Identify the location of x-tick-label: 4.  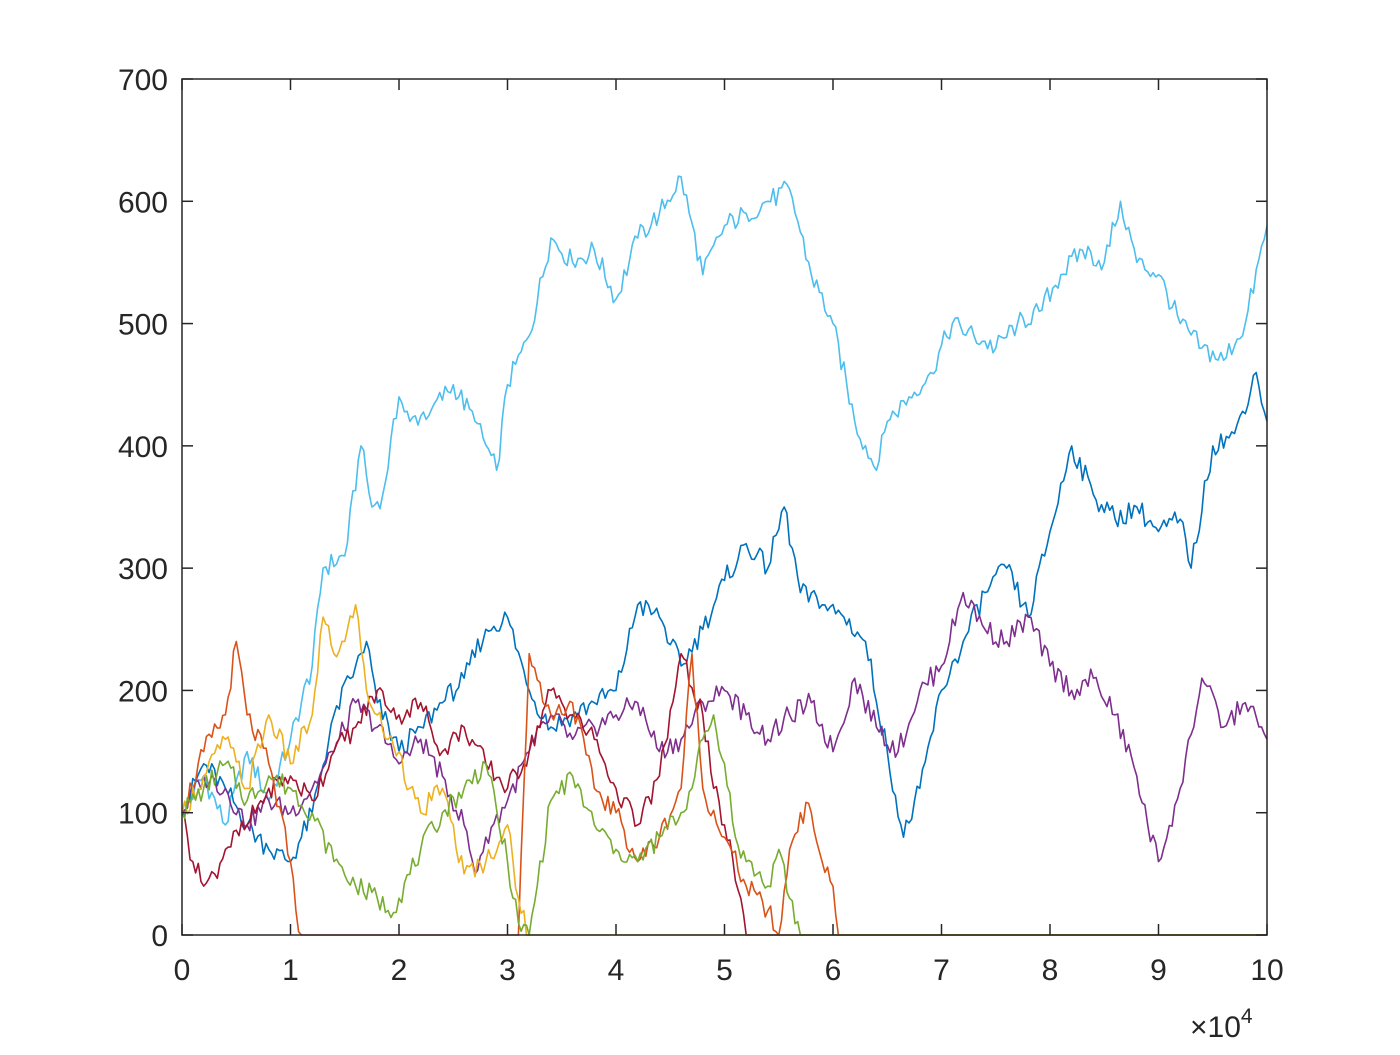
(616, 970).